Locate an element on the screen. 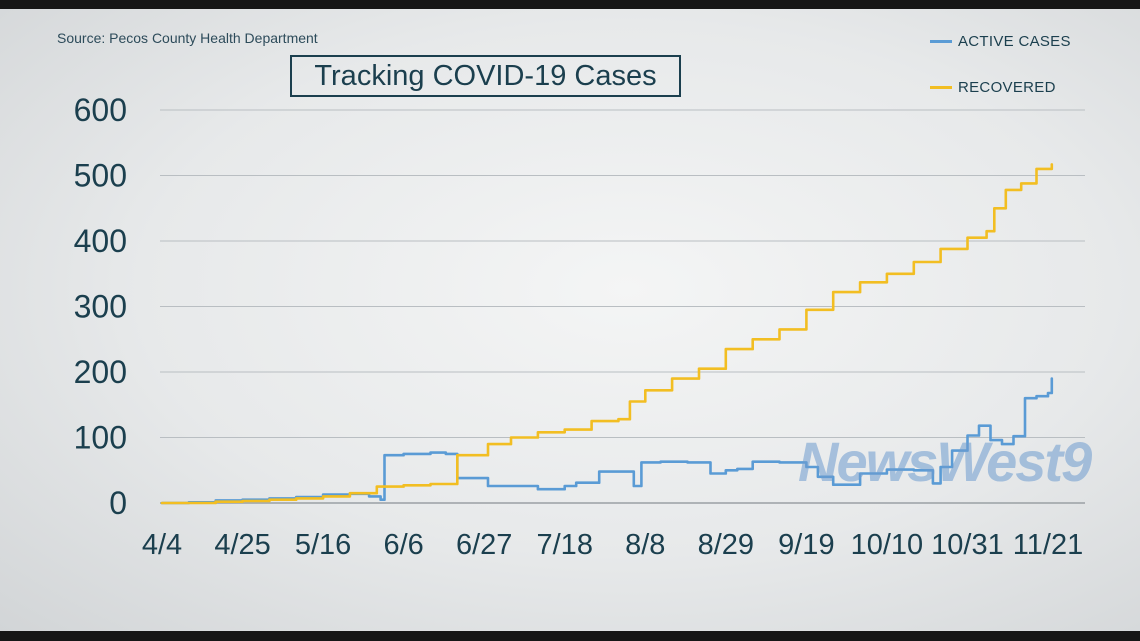 The width and height of the screenshot is (1140, 641). legend-active-cases: ACTIVE CASES is located at coordinates (1000, 41).